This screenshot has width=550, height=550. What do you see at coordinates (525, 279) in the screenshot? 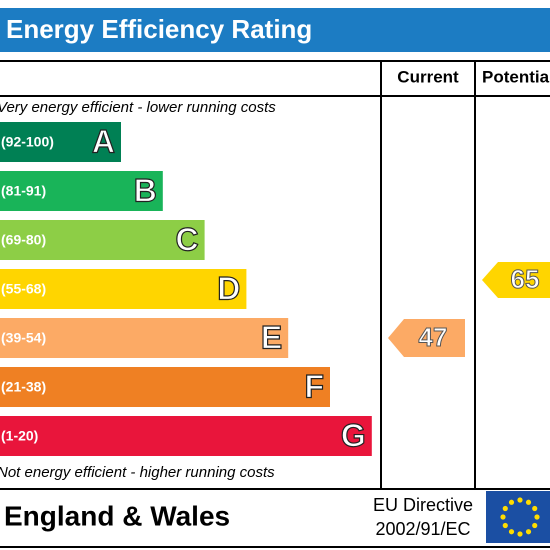
I see `potential-rating: 65` at bounding box center [525, 279].